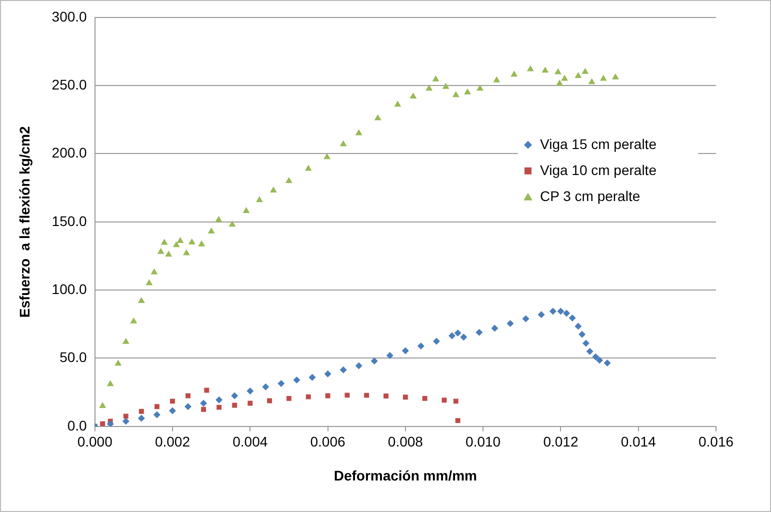 This screenshot has width=771, height=512. Describe the element at coordinates (716, 442) in the screenshot. I see `x-tick-label: 0.016` at that location.